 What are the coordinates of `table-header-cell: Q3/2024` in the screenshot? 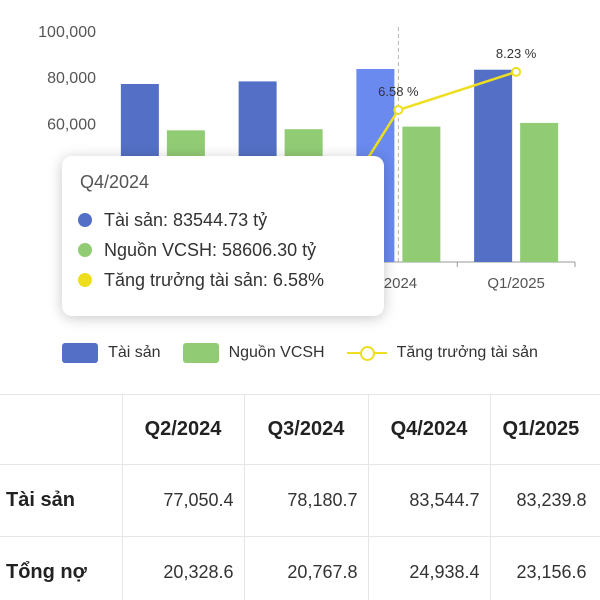 It's located at (306, 429).